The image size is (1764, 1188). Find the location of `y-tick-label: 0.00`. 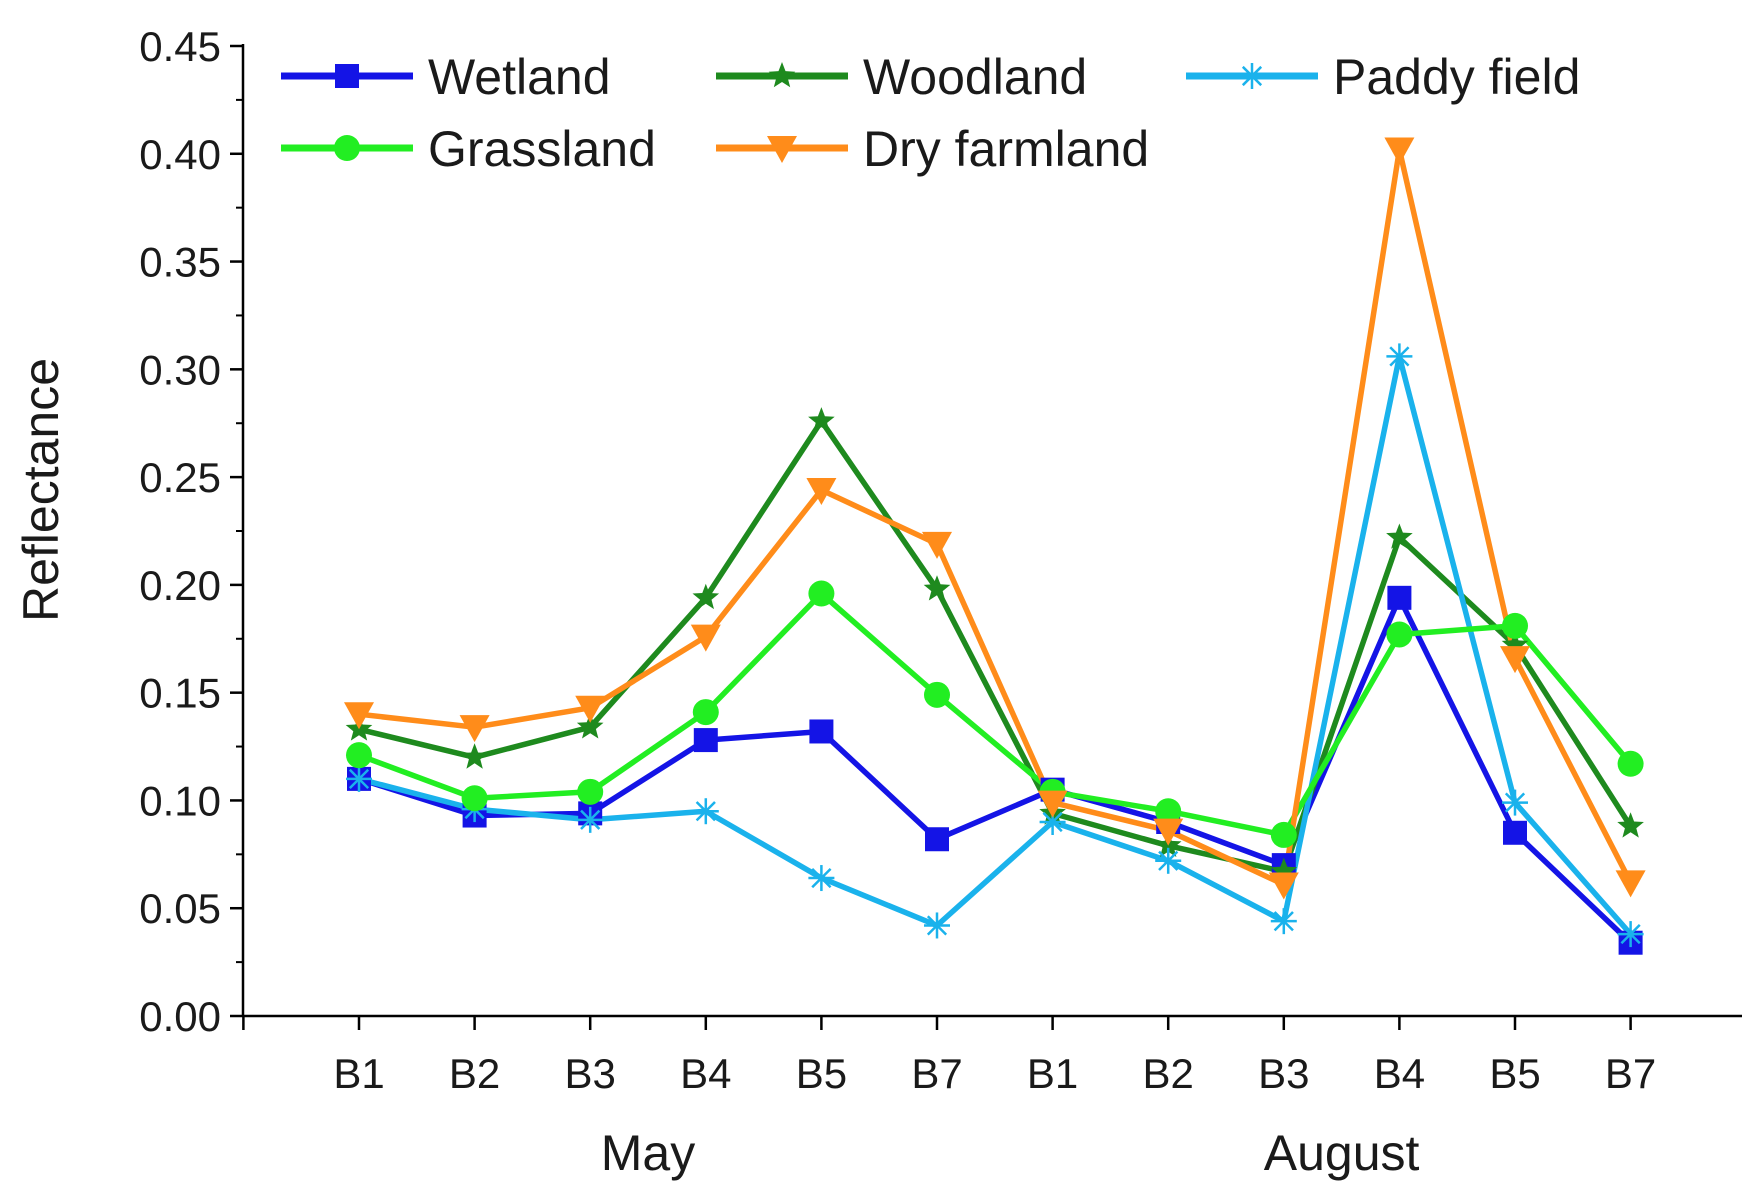

y-tick-label: 0.00 is located at coordinates (180, 1016).